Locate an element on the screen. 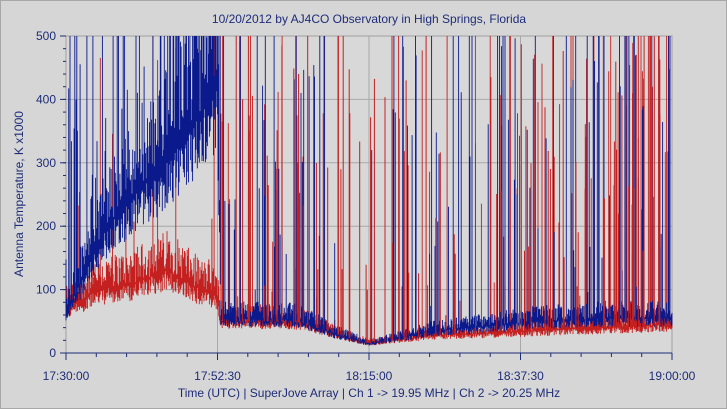 This screenshot has height=409, width=727. x-tick-label: 17:52:30 is located at coordinates (217, 376).